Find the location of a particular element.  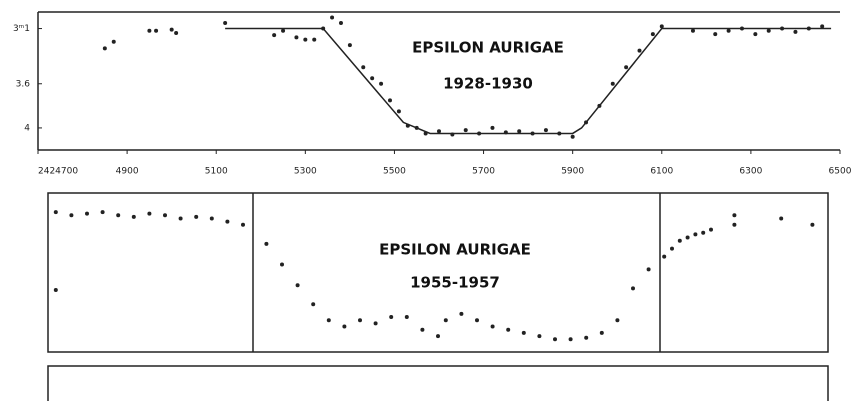

x-tick-label: 5700 is located at coordinates (483, 172).